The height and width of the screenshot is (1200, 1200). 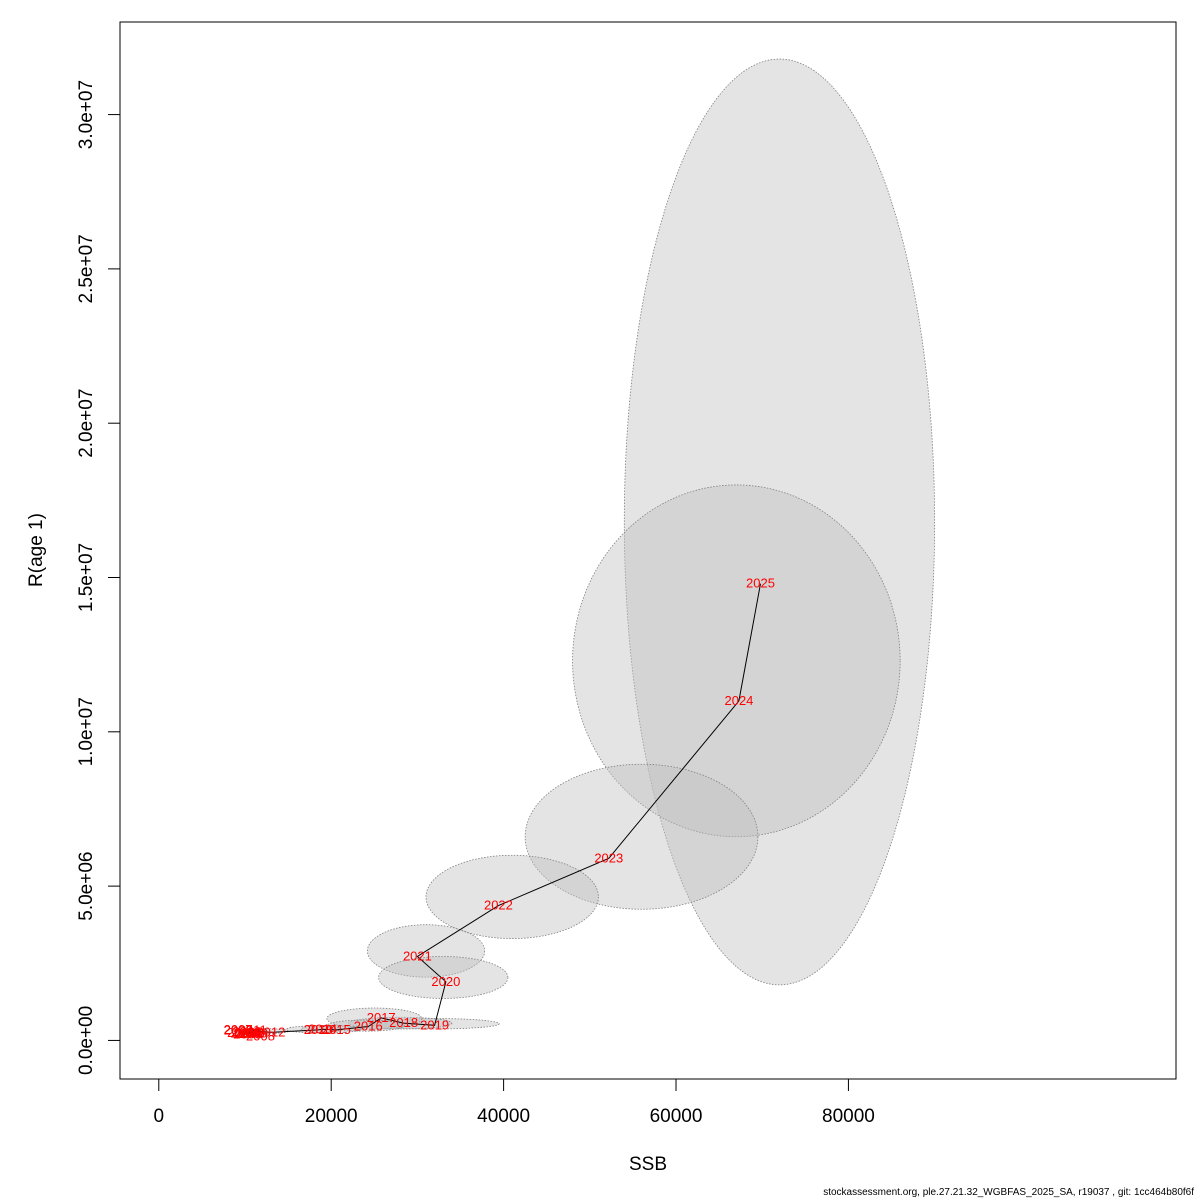 I want to click on year-label-2008: 2008, so click(x=260, y=1036).